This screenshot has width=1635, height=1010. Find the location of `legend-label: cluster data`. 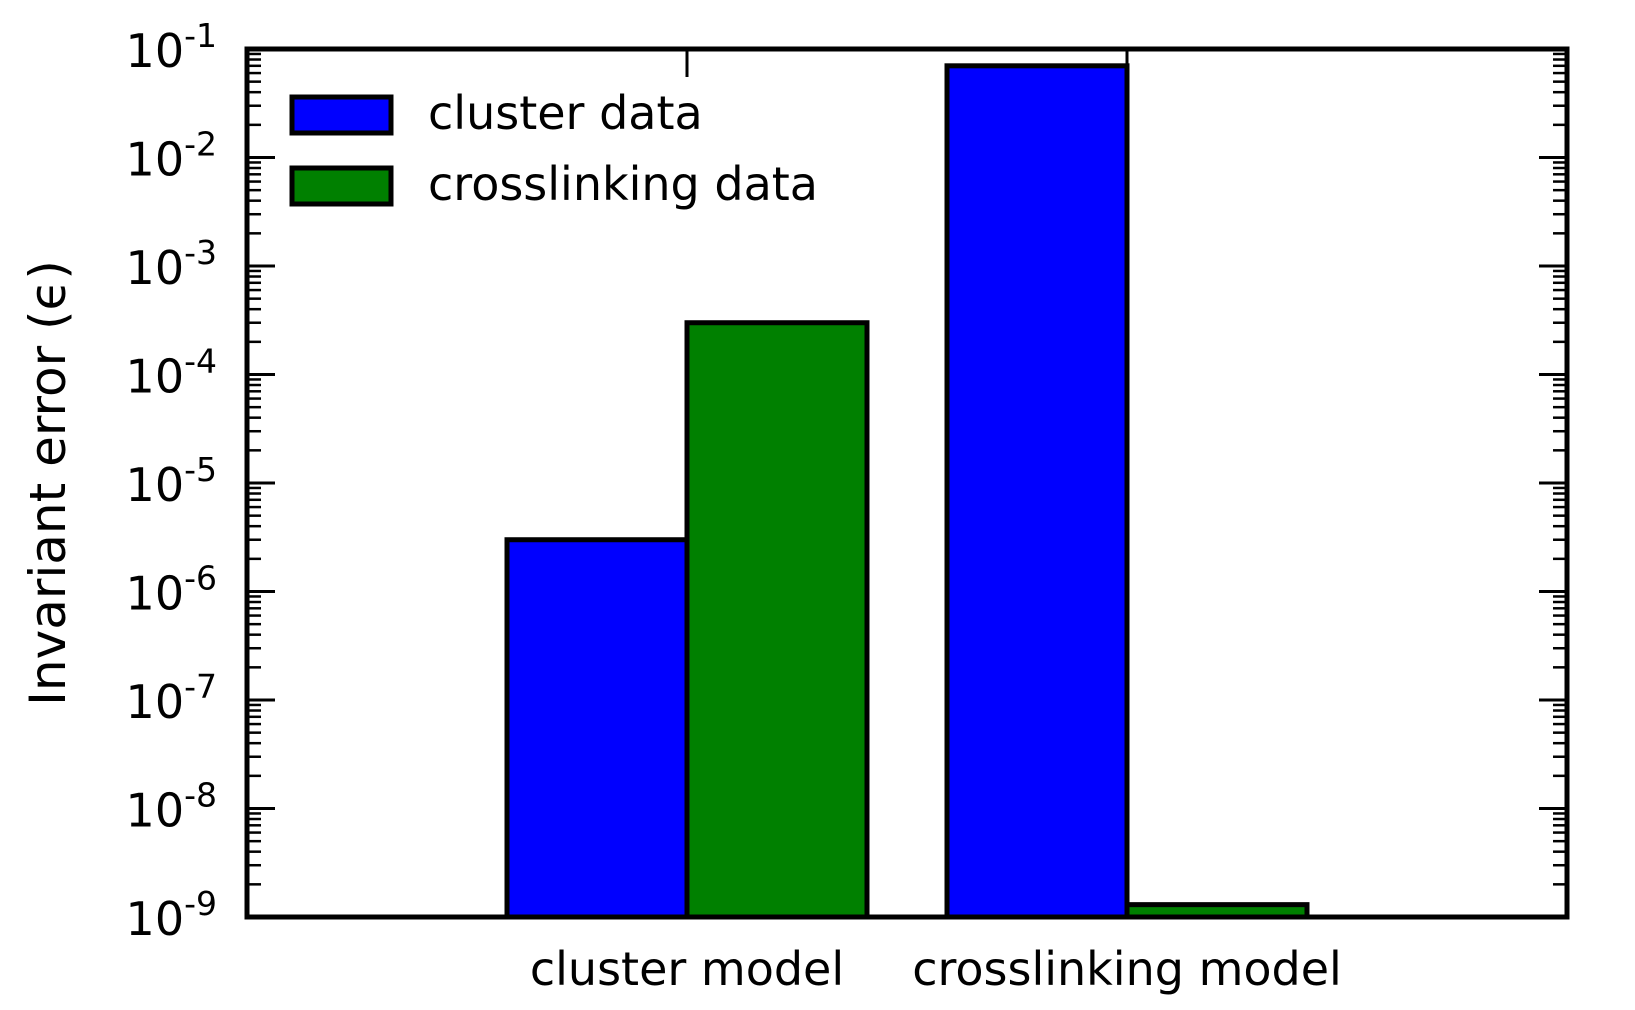

legend-label: cluster data is located at coordinates (565, 113).